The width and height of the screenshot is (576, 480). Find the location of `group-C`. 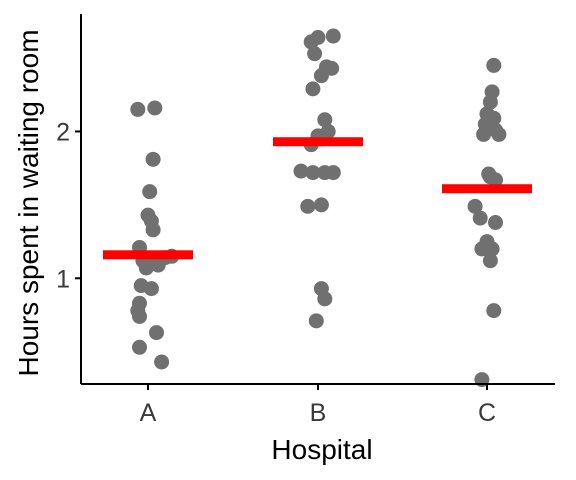

group-C is located at coordinates (487, 222).